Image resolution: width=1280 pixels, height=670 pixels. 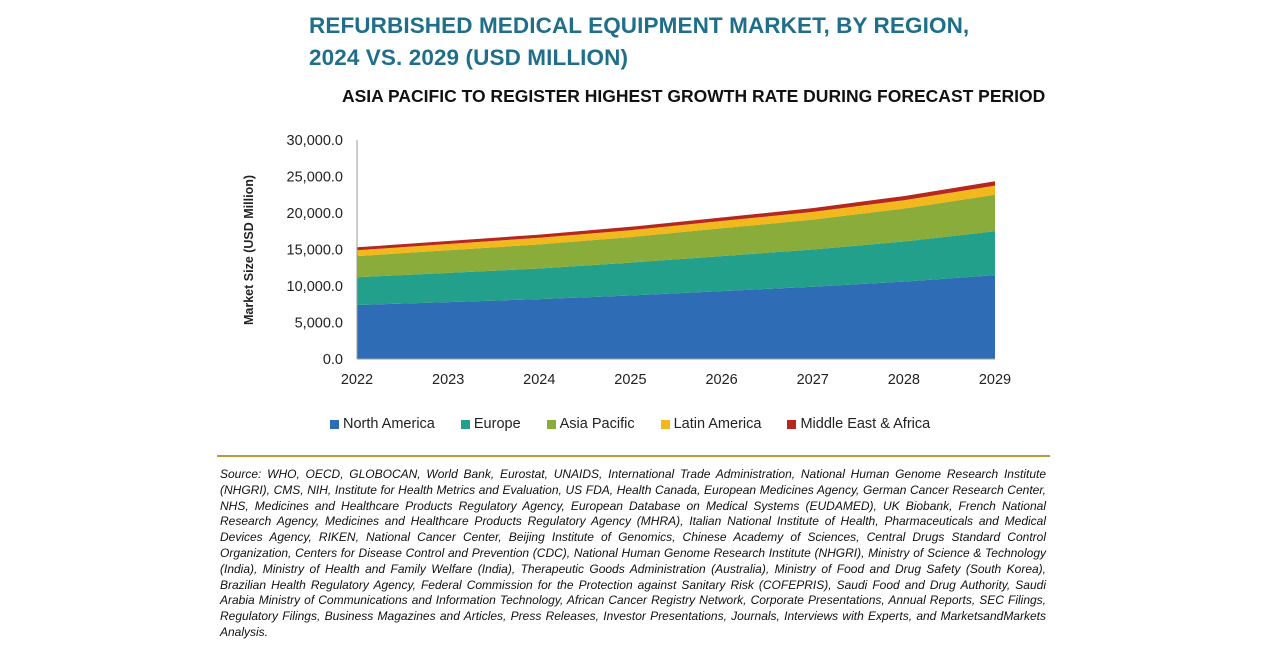 I want to click on area-series-europe, so click(x=676, y=268).